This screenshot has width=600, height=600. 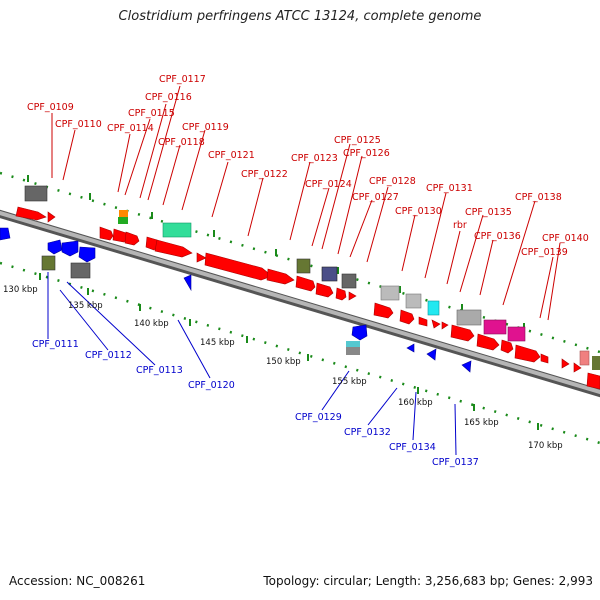 I want to click on gene-label-forward: CPF_0125, so click(x=357, y=140).